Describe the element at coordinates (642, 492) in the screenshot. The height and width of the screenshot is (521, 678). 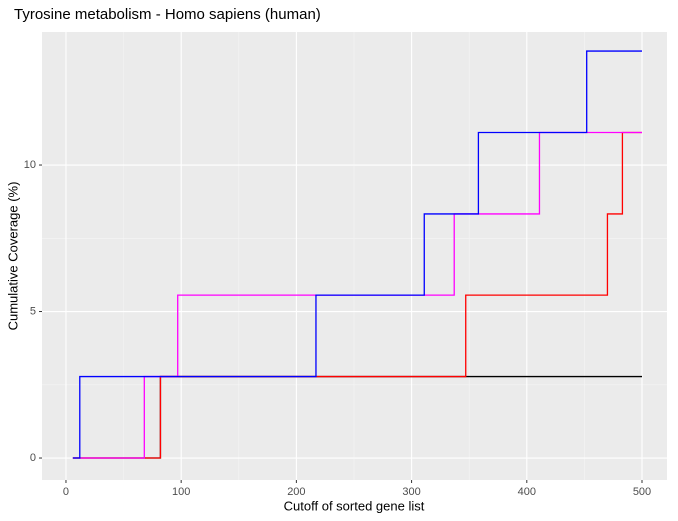
I see `x-tick-label: 500` at that location.